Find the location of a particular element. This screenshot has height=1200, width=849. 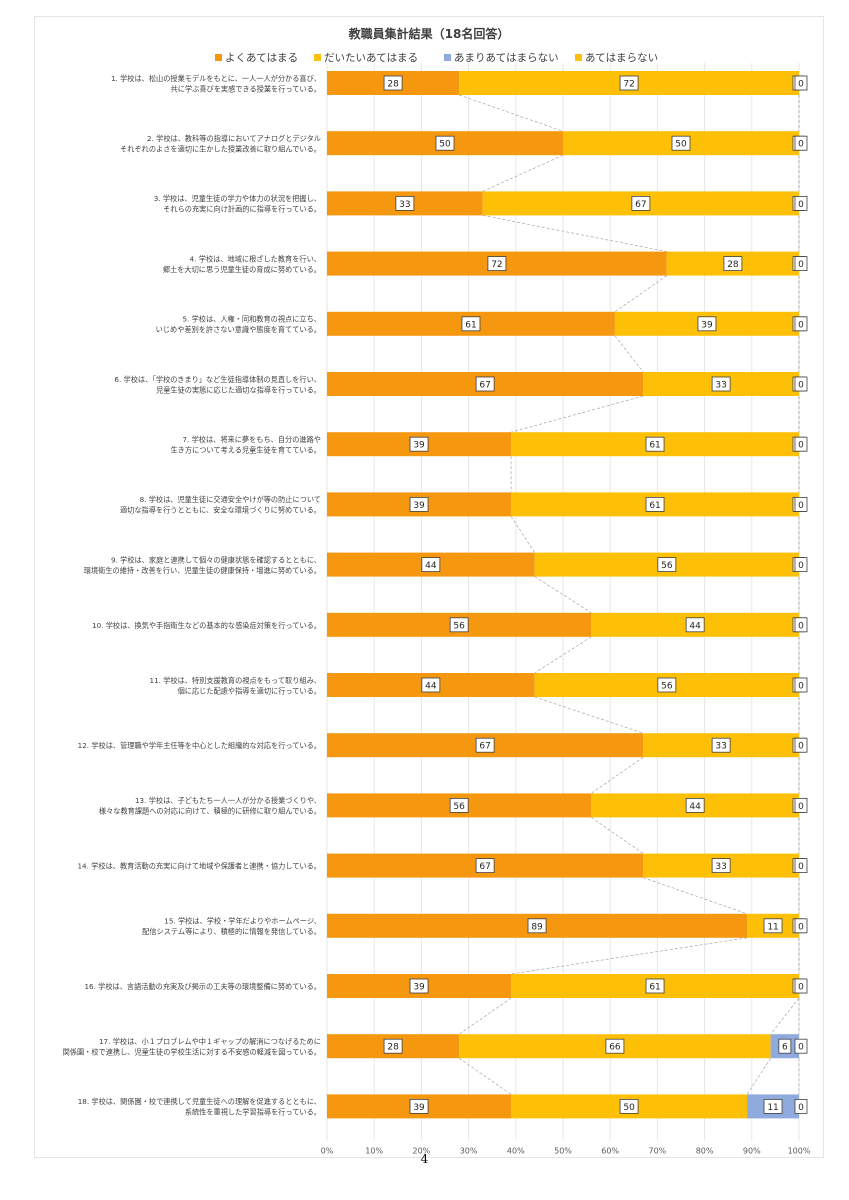

x-tick-label-6: 60% is located at coordinates (610, 1150).